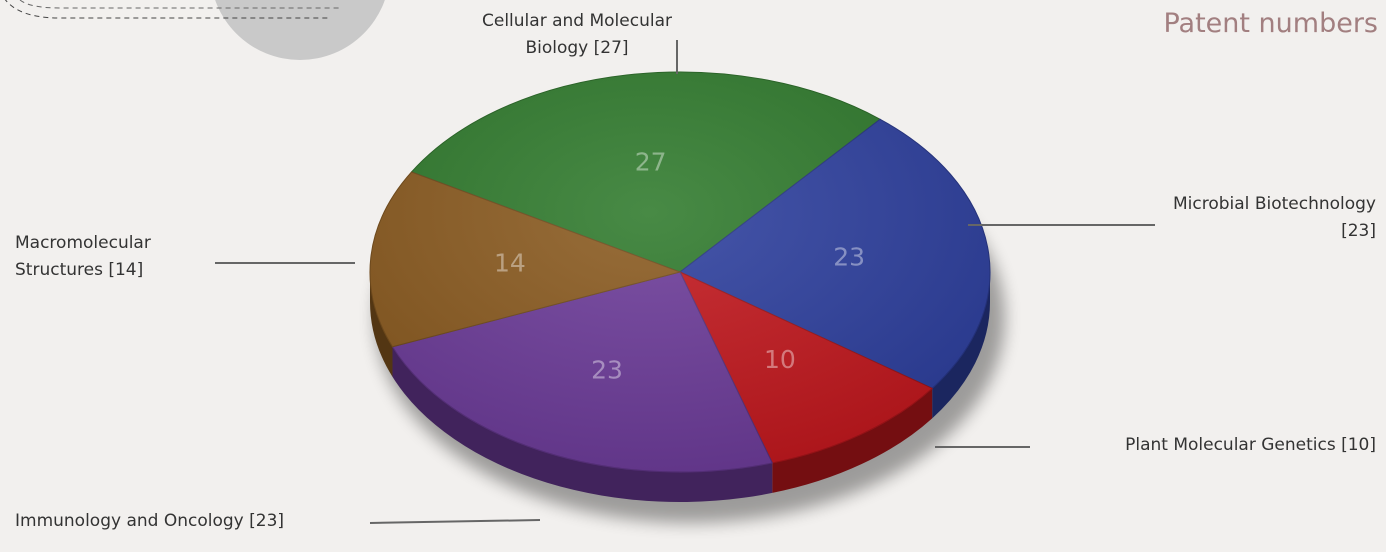  I want to click on decor-circle, so click(300, 30).